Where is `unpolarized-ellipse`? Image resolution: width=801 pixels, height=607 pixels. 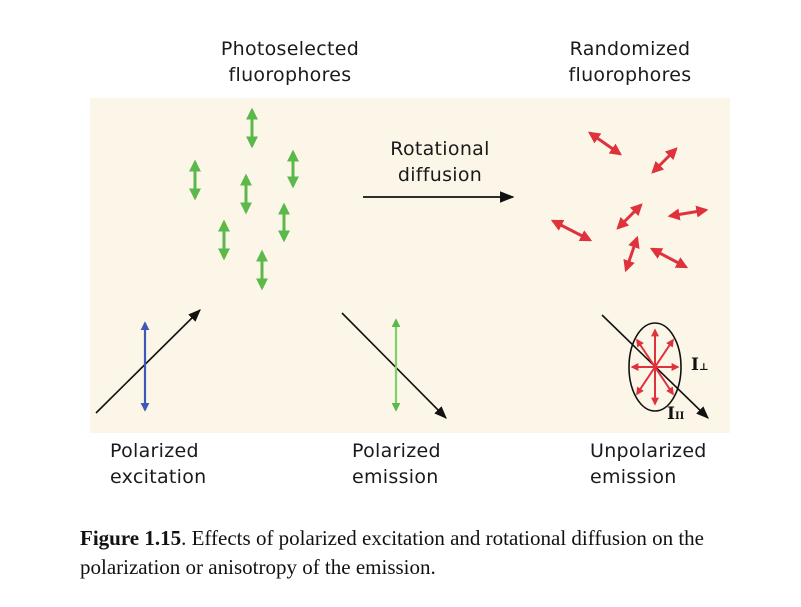
unpolarized-ellipse is located at coordinates (655, 367).